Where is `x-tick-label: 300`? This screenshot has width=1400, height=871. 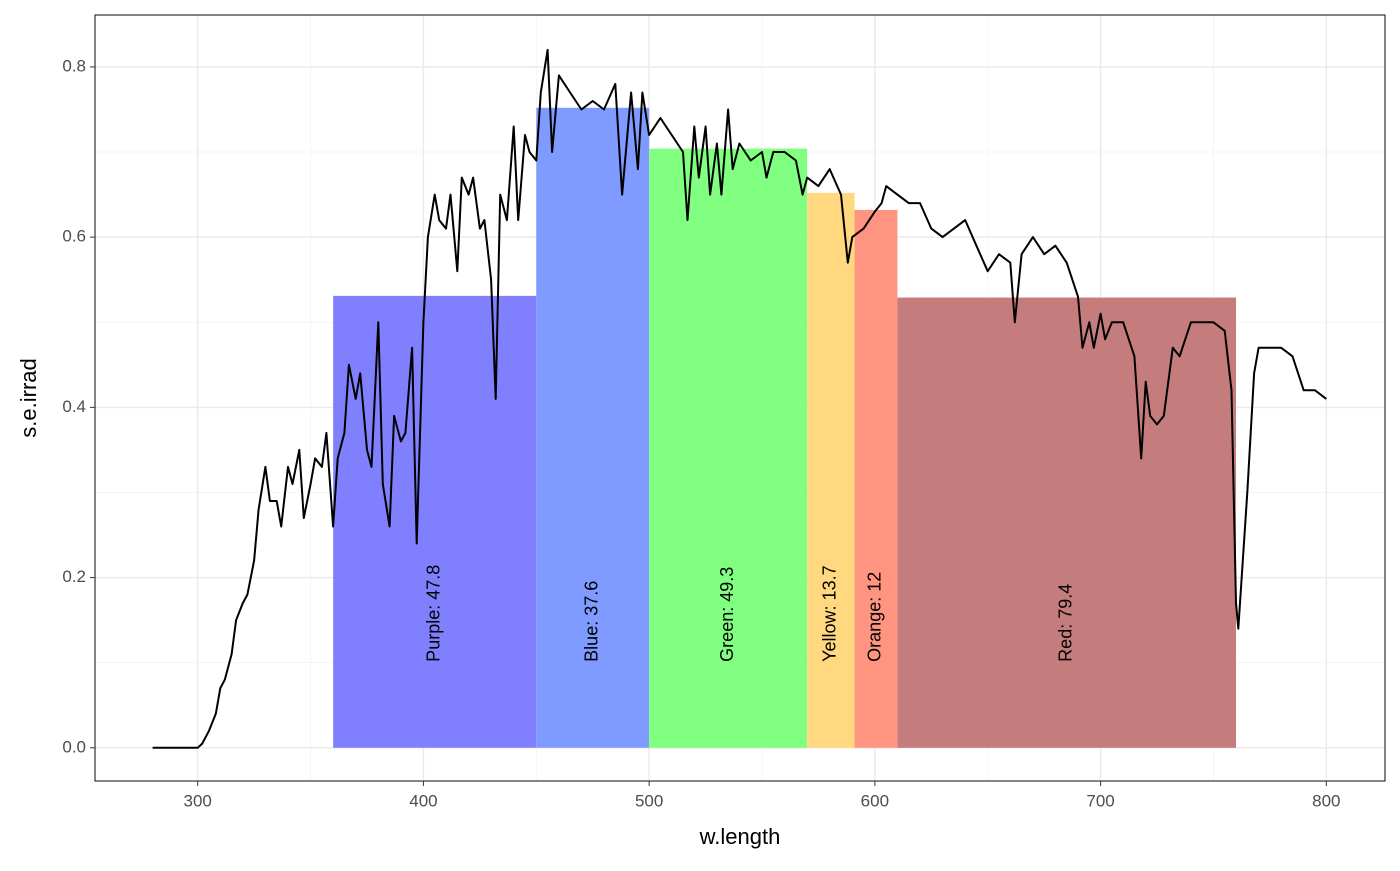 x-tick-label: 300 is located at coordinates (198, 800).